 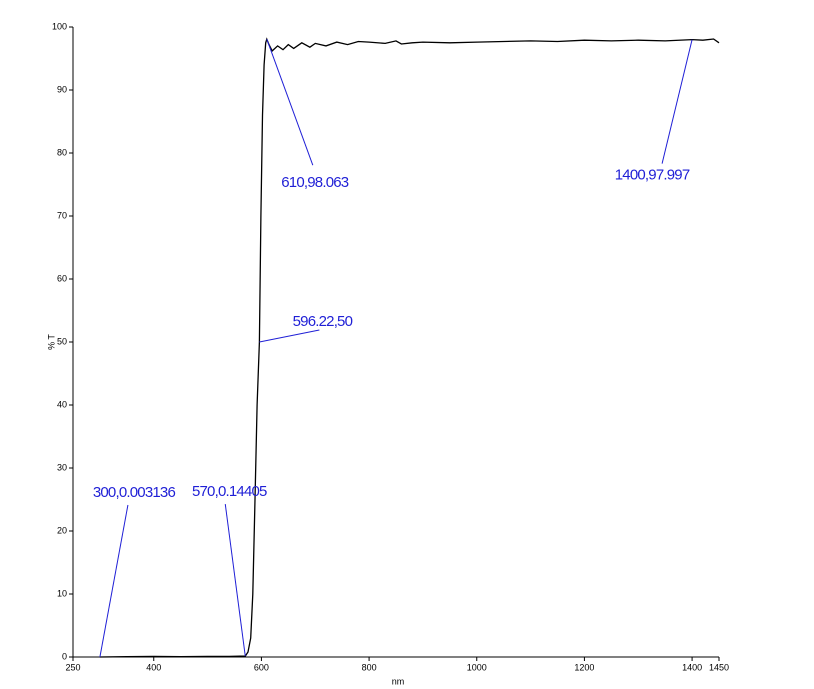 What do you see at coordinates (72, 667) in the screenshot?
I see `x-tick-label: 250` at bounding box center [72, 667].